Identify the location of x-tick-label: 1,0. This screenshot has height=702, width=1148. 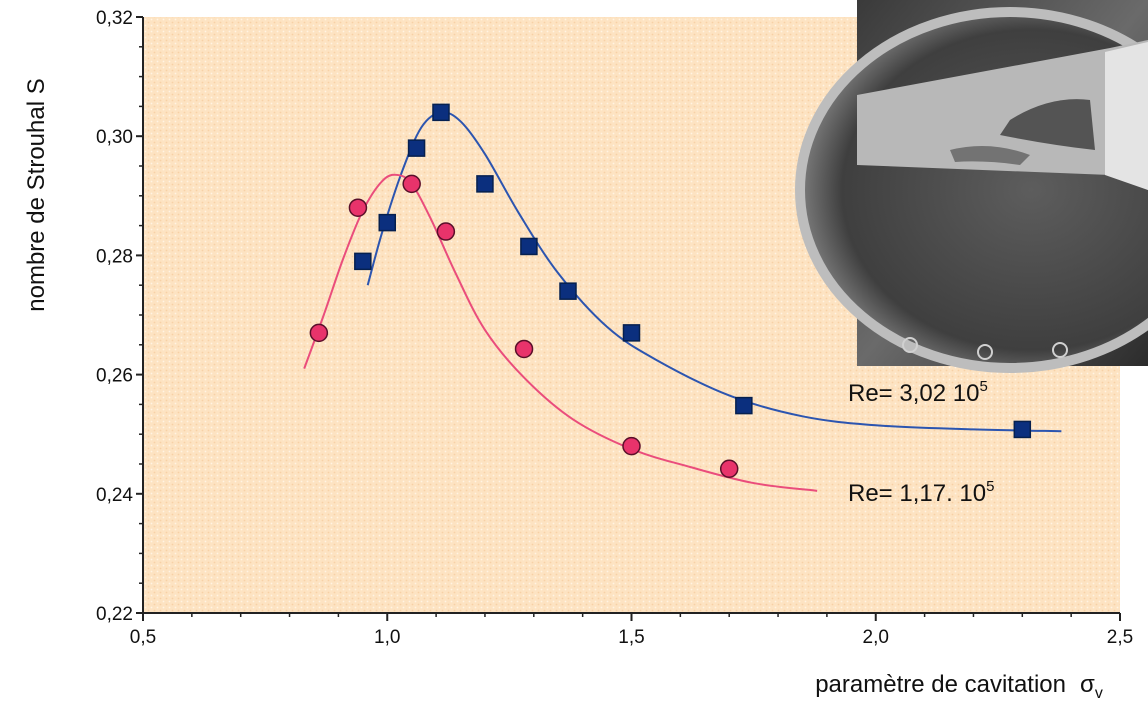
(387, 637).